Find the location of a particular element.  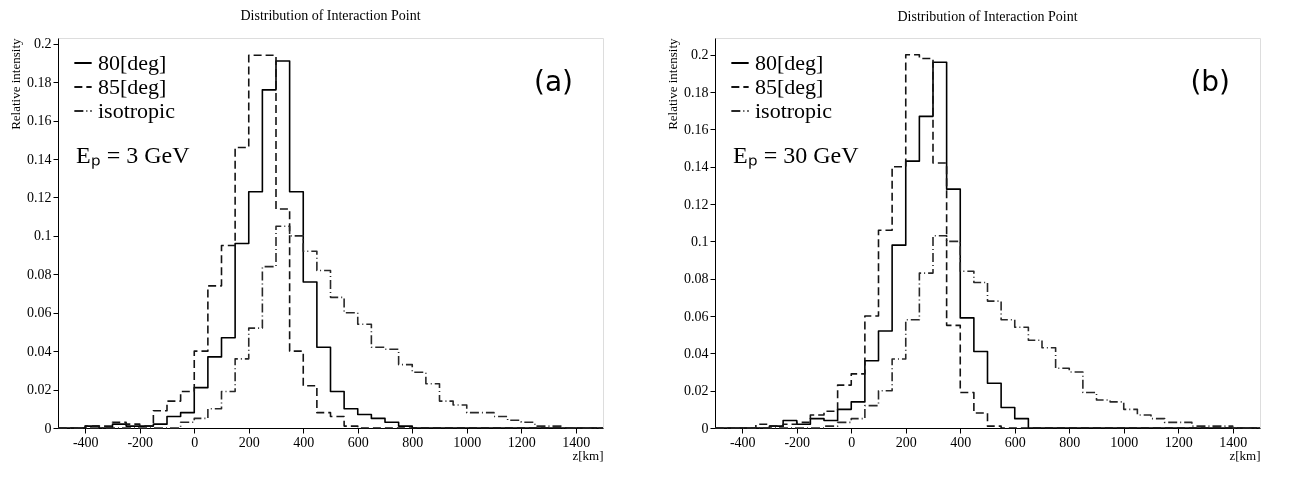

annotation: (a) is located at coordinates (553, 81).